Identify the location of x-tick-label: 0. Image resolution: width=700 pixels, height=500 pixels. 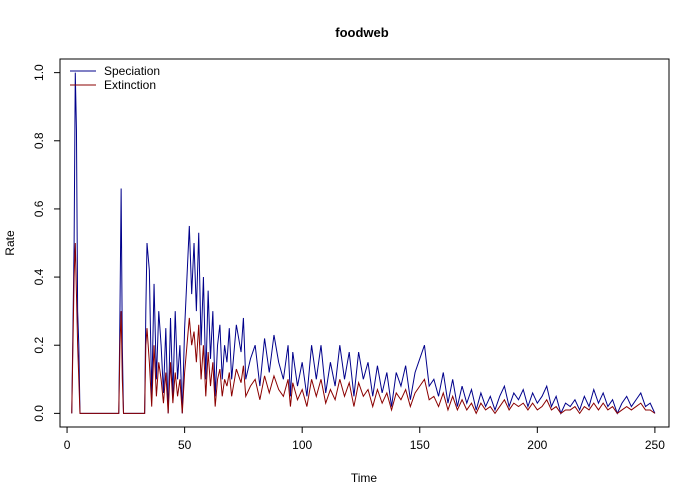
(67, 445).